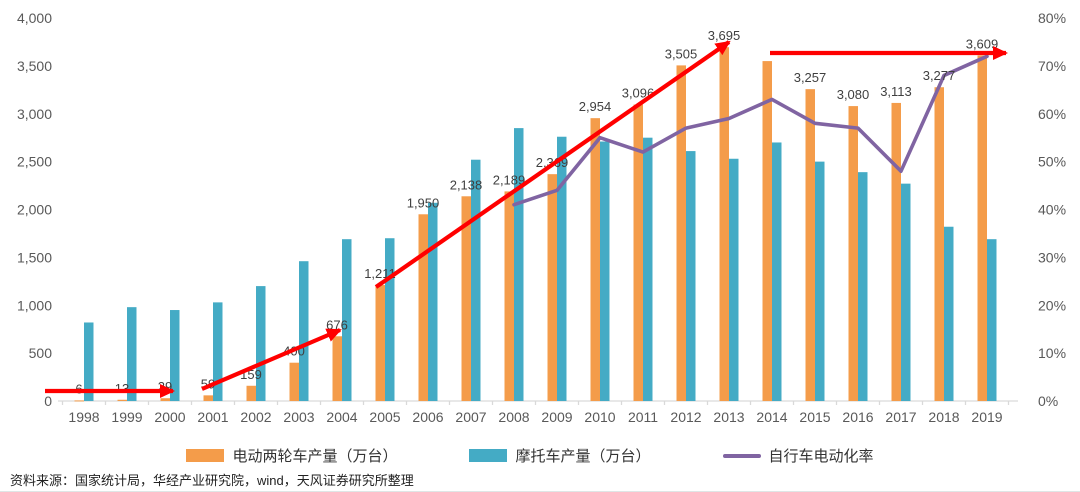 The image size is (1080, 492). What do you see at coordinates (767, 231) in the screenshot?
I see `bar-electric-2014` at bounding box center [767, 231].